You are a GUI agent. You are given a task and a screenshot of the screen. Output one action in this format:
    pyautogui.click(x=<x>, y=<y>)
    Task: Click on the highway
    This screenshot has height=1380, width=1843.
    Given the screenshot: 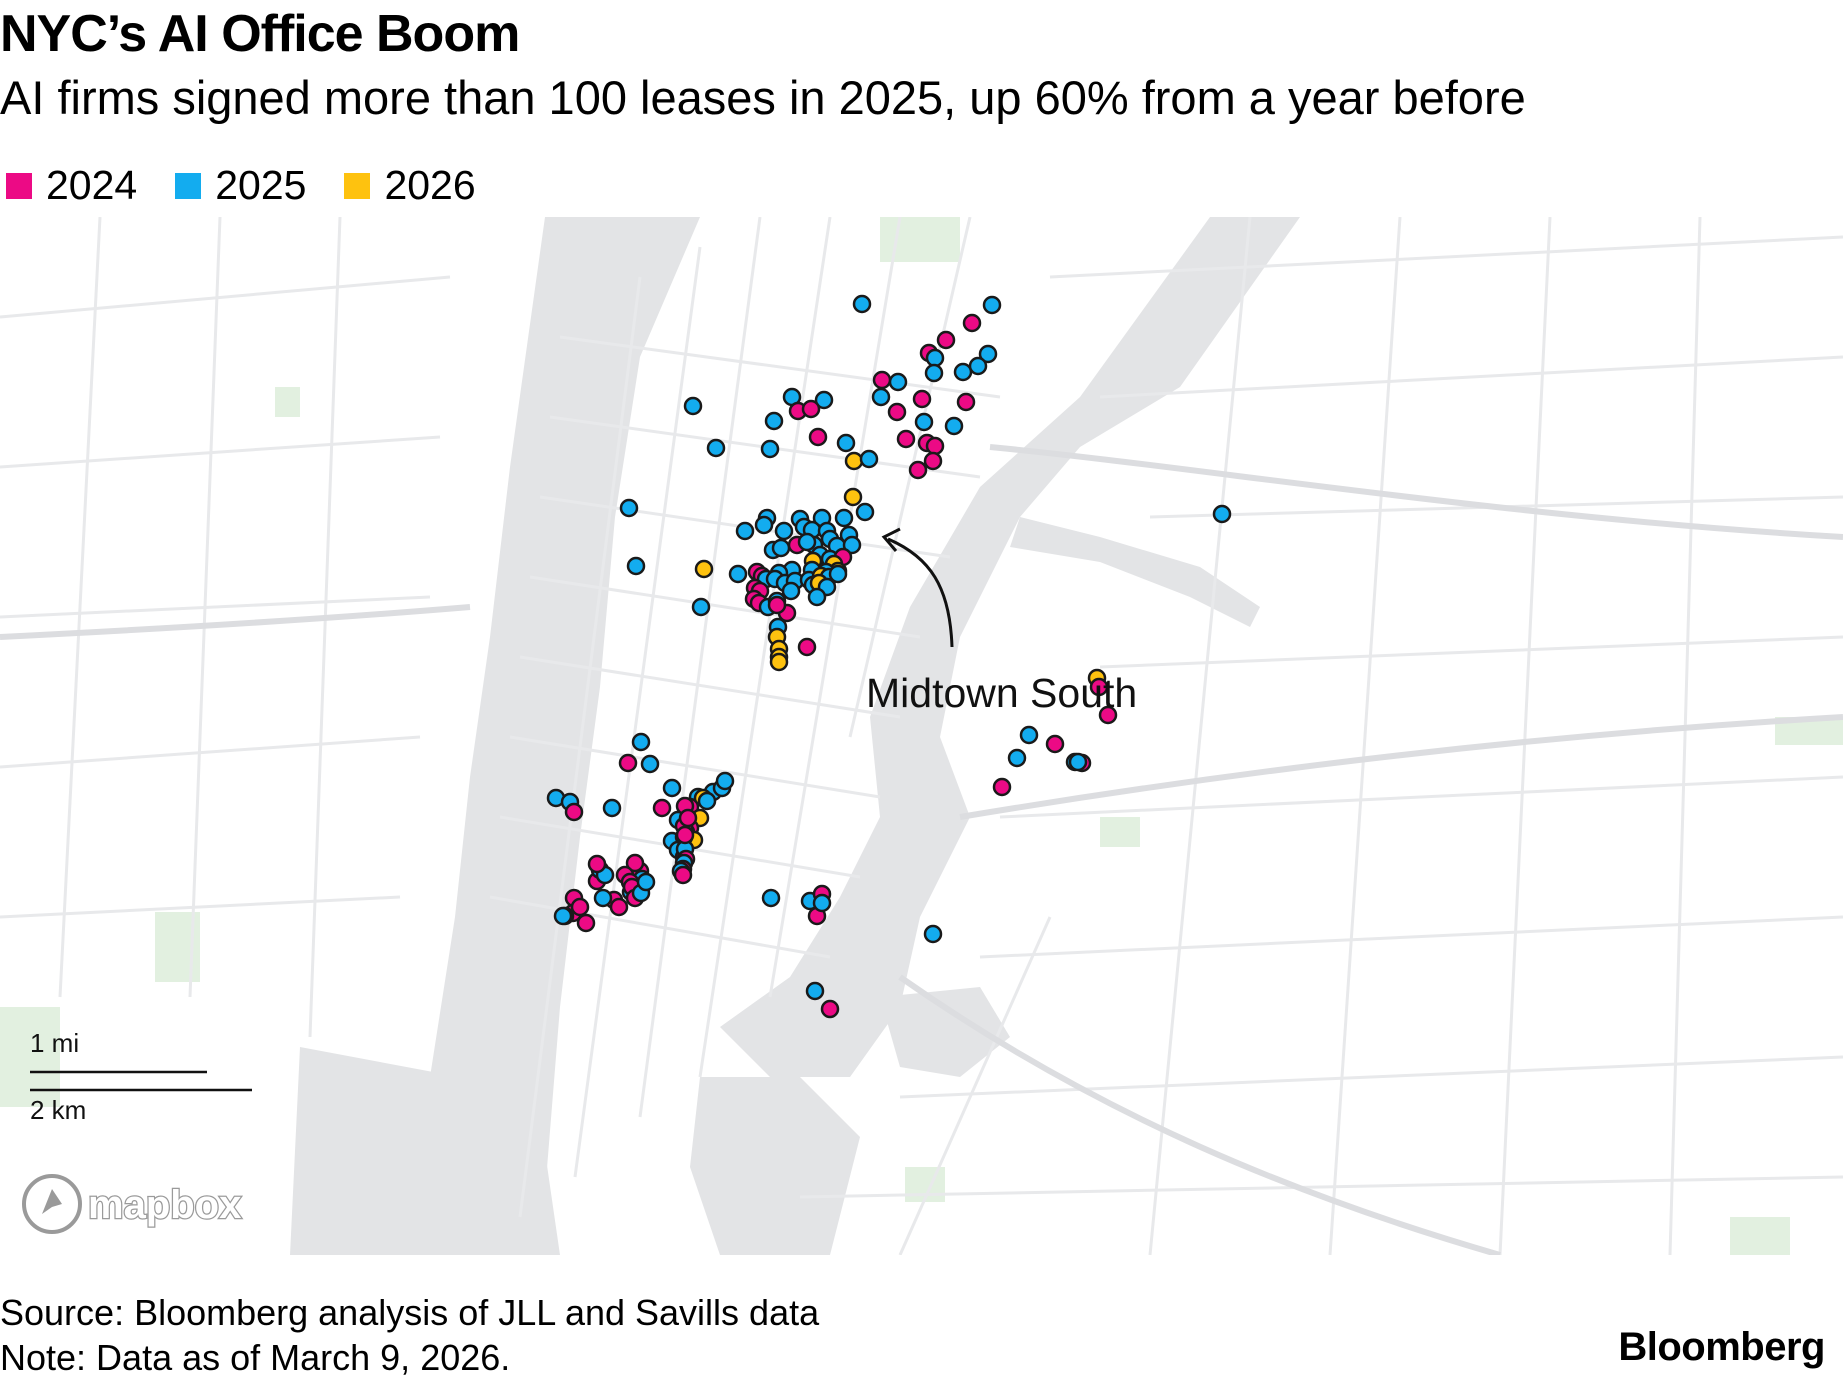 What is the action you would take?
    pyautogui.click(x=235, y=622)
    